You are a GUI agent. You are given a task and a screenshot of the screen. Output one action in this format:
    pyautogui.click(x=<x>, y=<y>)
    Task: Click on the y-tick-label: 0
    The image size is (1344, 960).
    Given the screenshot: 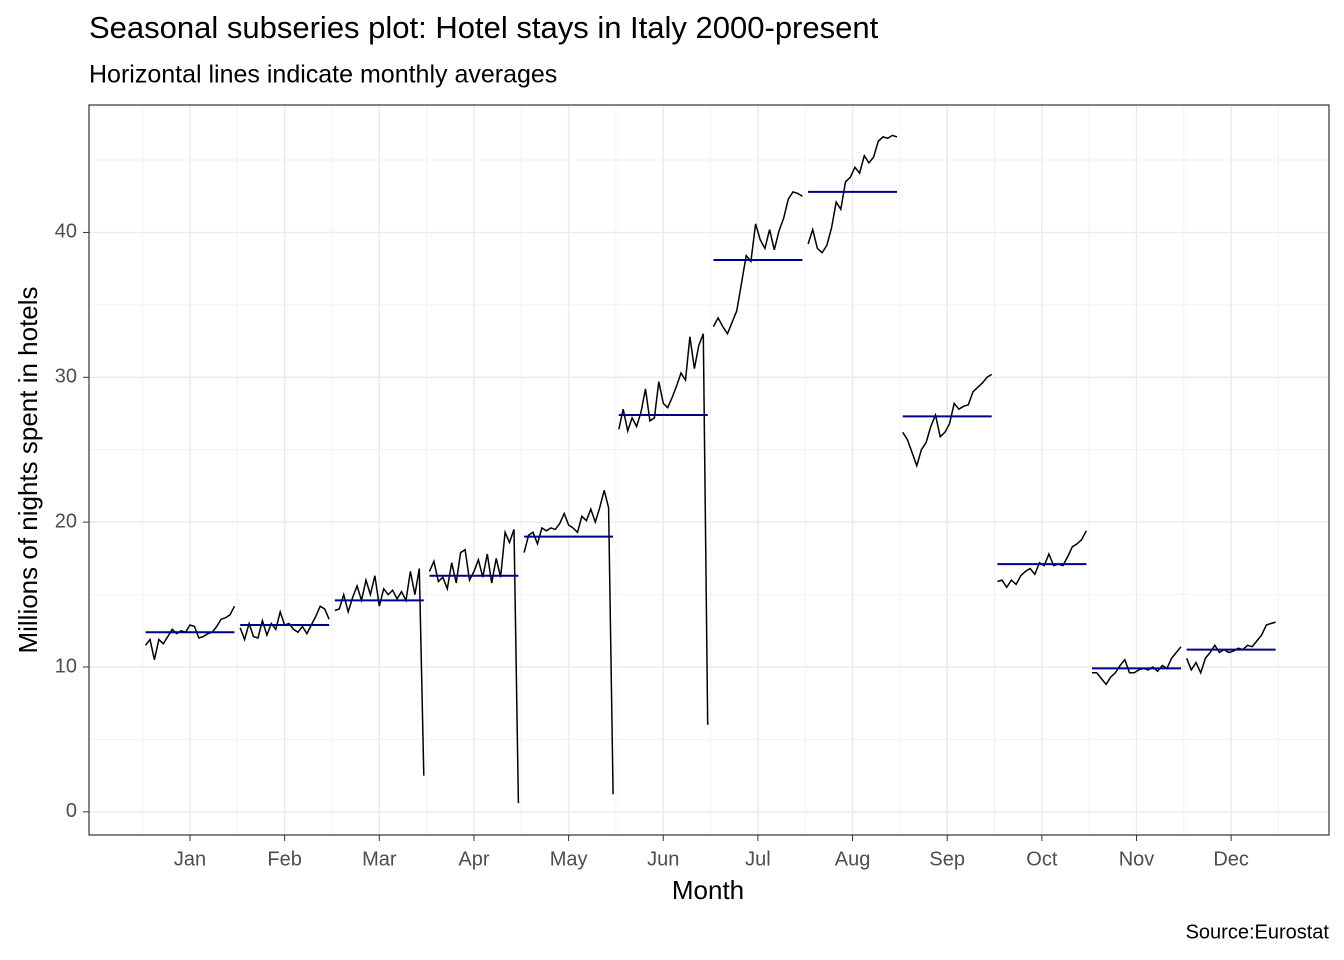 What is the action you would take?
    pyautogui.click(x=71, y=811)
    